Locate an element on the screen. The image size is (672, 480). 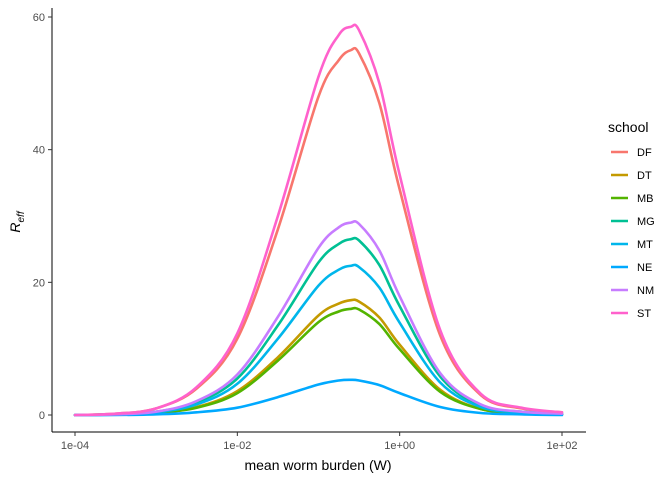
y-axis-title-main: R is located at coordinates (15, 228).